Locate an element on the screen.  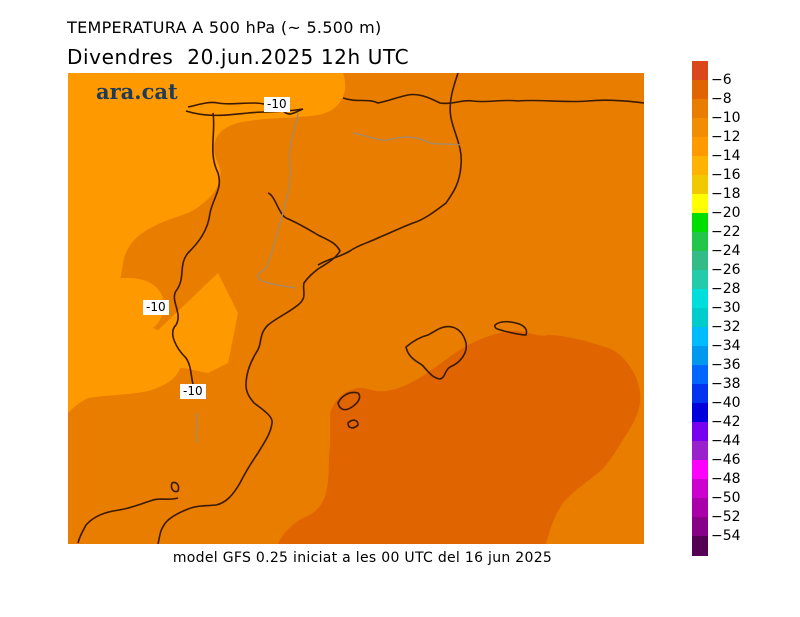
forecast-date: Divendres 20.jun.2025 12h UTC is located at coordinates (238, 57).